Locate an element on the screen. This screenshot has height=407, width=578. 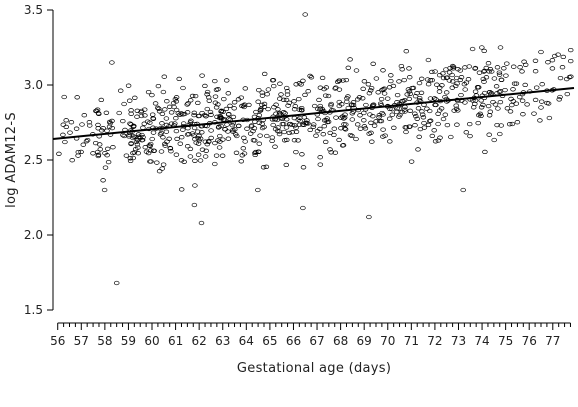
x-tick-label: 77 is located at coordinates (552, 341).